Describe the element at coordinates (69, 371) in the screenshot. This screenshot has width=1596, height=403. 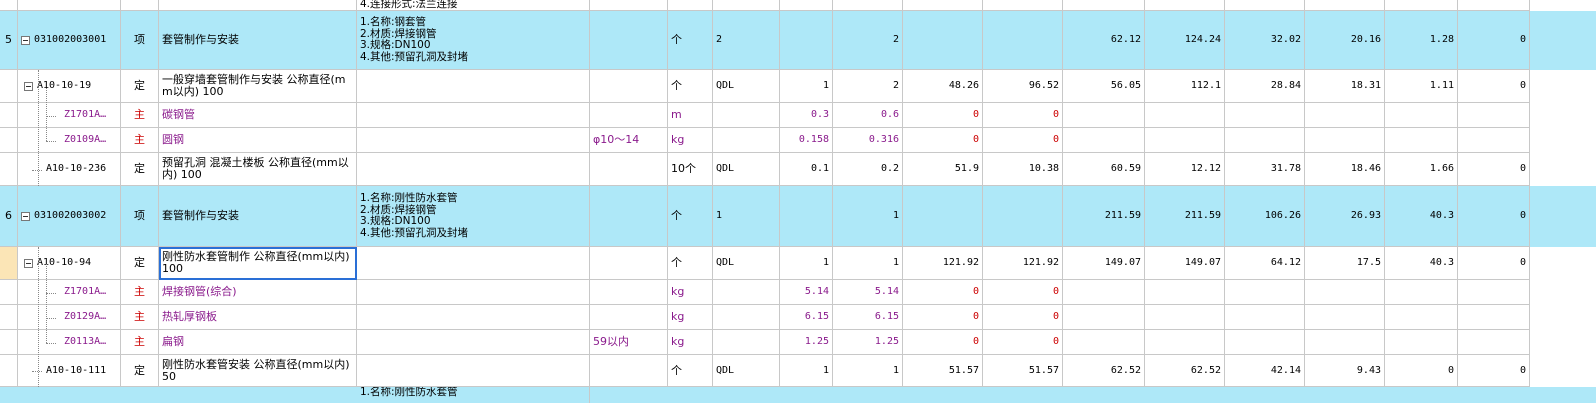
I see `item-code-cell: A10-10-111` at that location.